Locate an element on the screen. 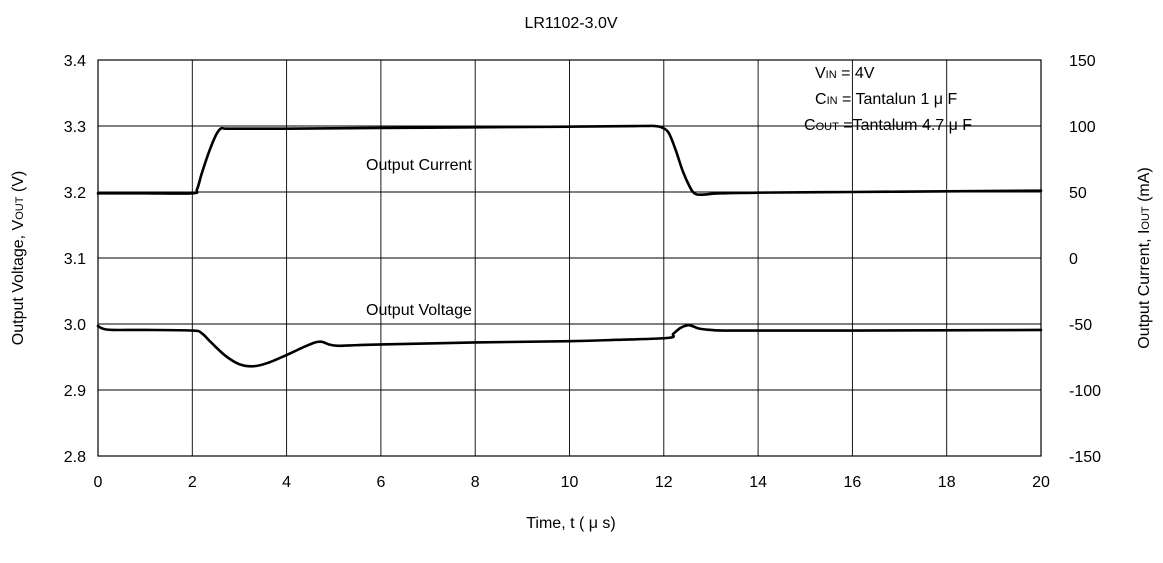  condition-cout: COUT =Tantalum 4.7 μ F is located at coordinates (888, 125).